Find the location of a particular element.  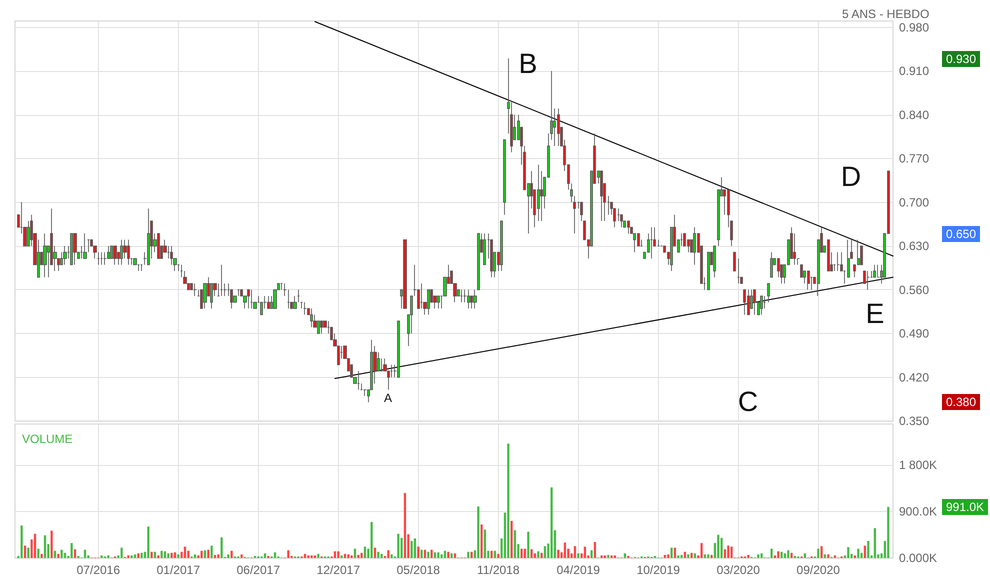

y-tick-label: 0.000K is located at coordinates (918, 558).